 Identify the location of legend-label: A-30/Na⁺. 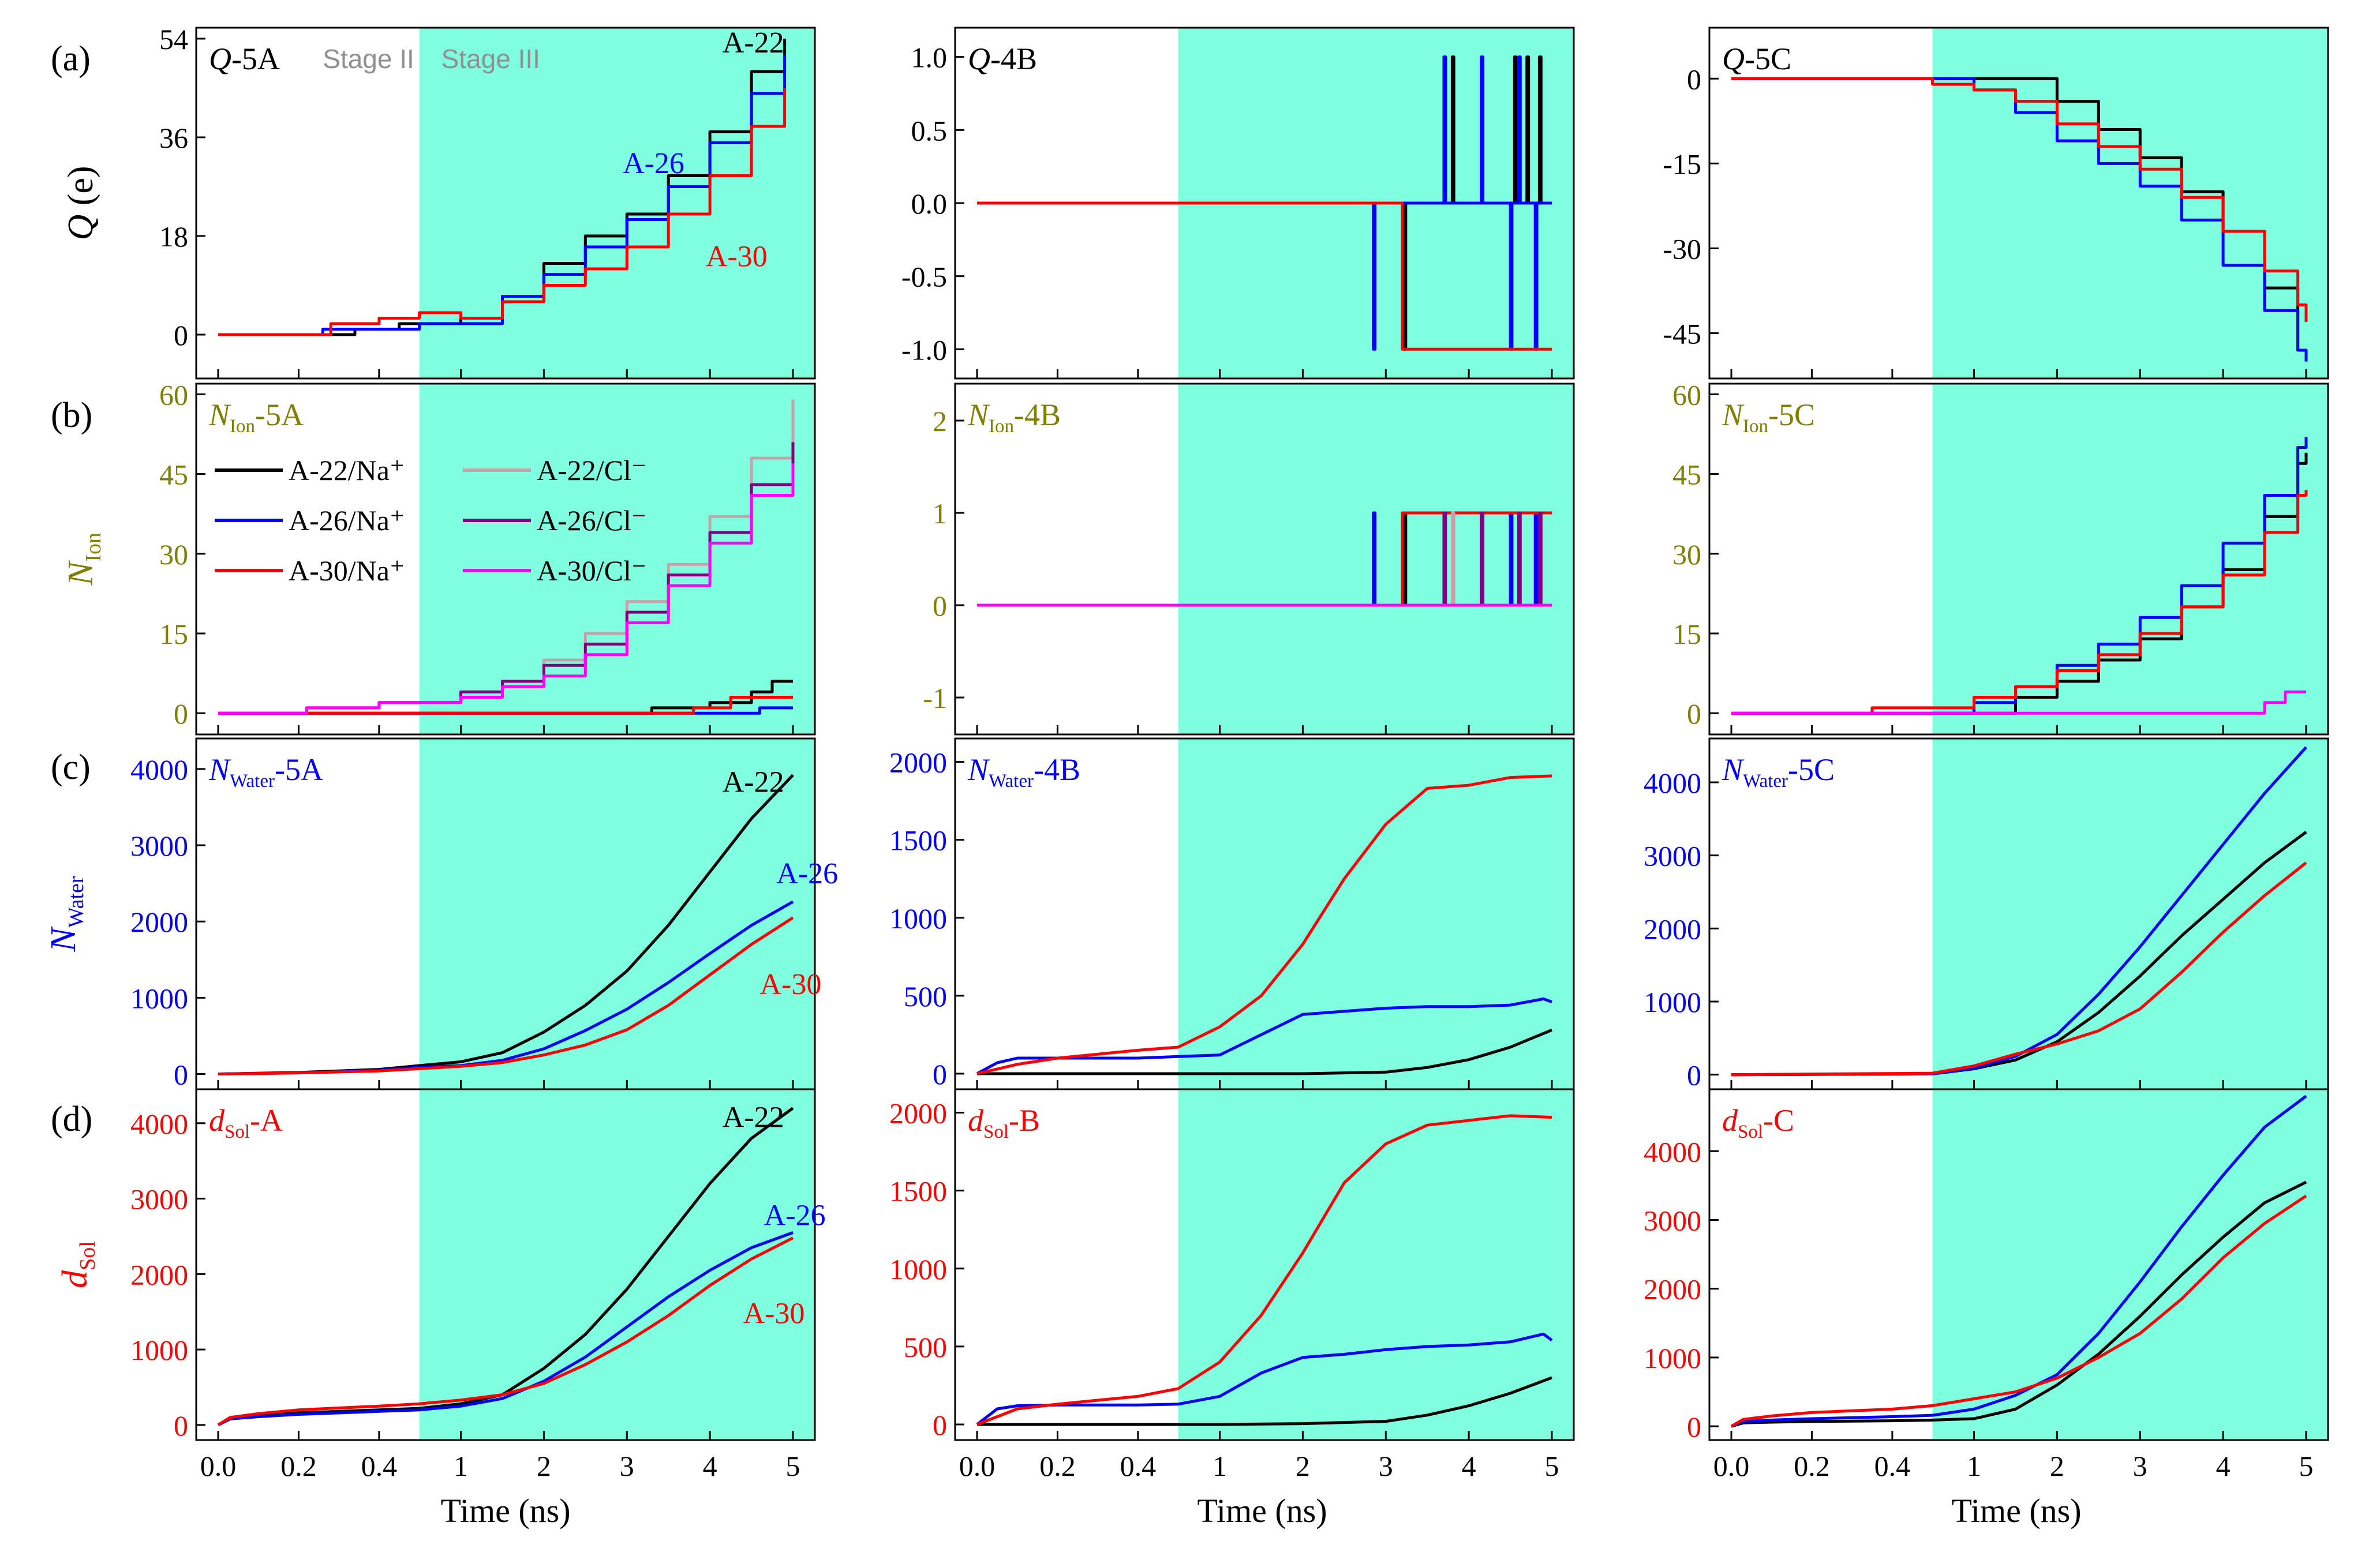
(347, 570).